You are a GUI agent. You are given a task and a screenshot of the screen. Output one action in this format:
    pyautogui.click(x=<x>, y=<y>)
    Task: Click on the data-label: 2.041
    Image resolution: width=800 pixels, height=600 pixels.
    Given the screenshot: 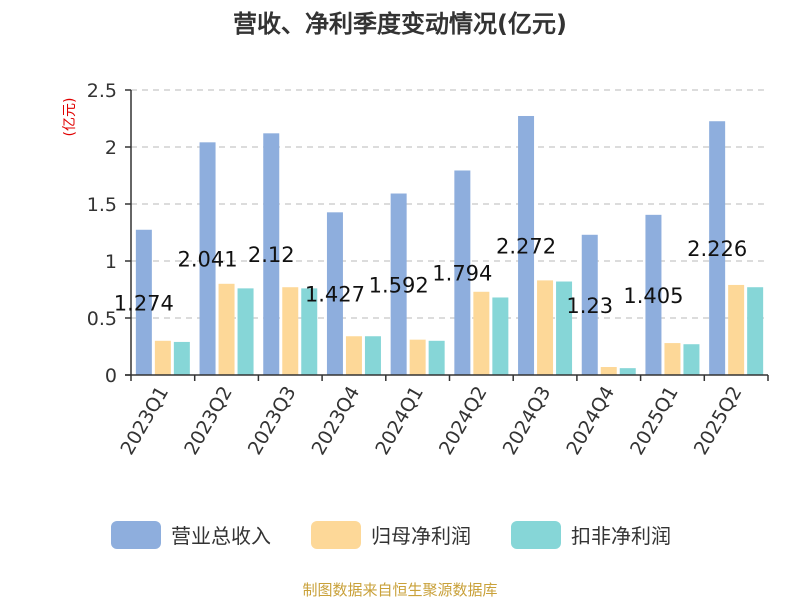 What is the action you would take?
    pyautogui.click(x=207, y=260)
    